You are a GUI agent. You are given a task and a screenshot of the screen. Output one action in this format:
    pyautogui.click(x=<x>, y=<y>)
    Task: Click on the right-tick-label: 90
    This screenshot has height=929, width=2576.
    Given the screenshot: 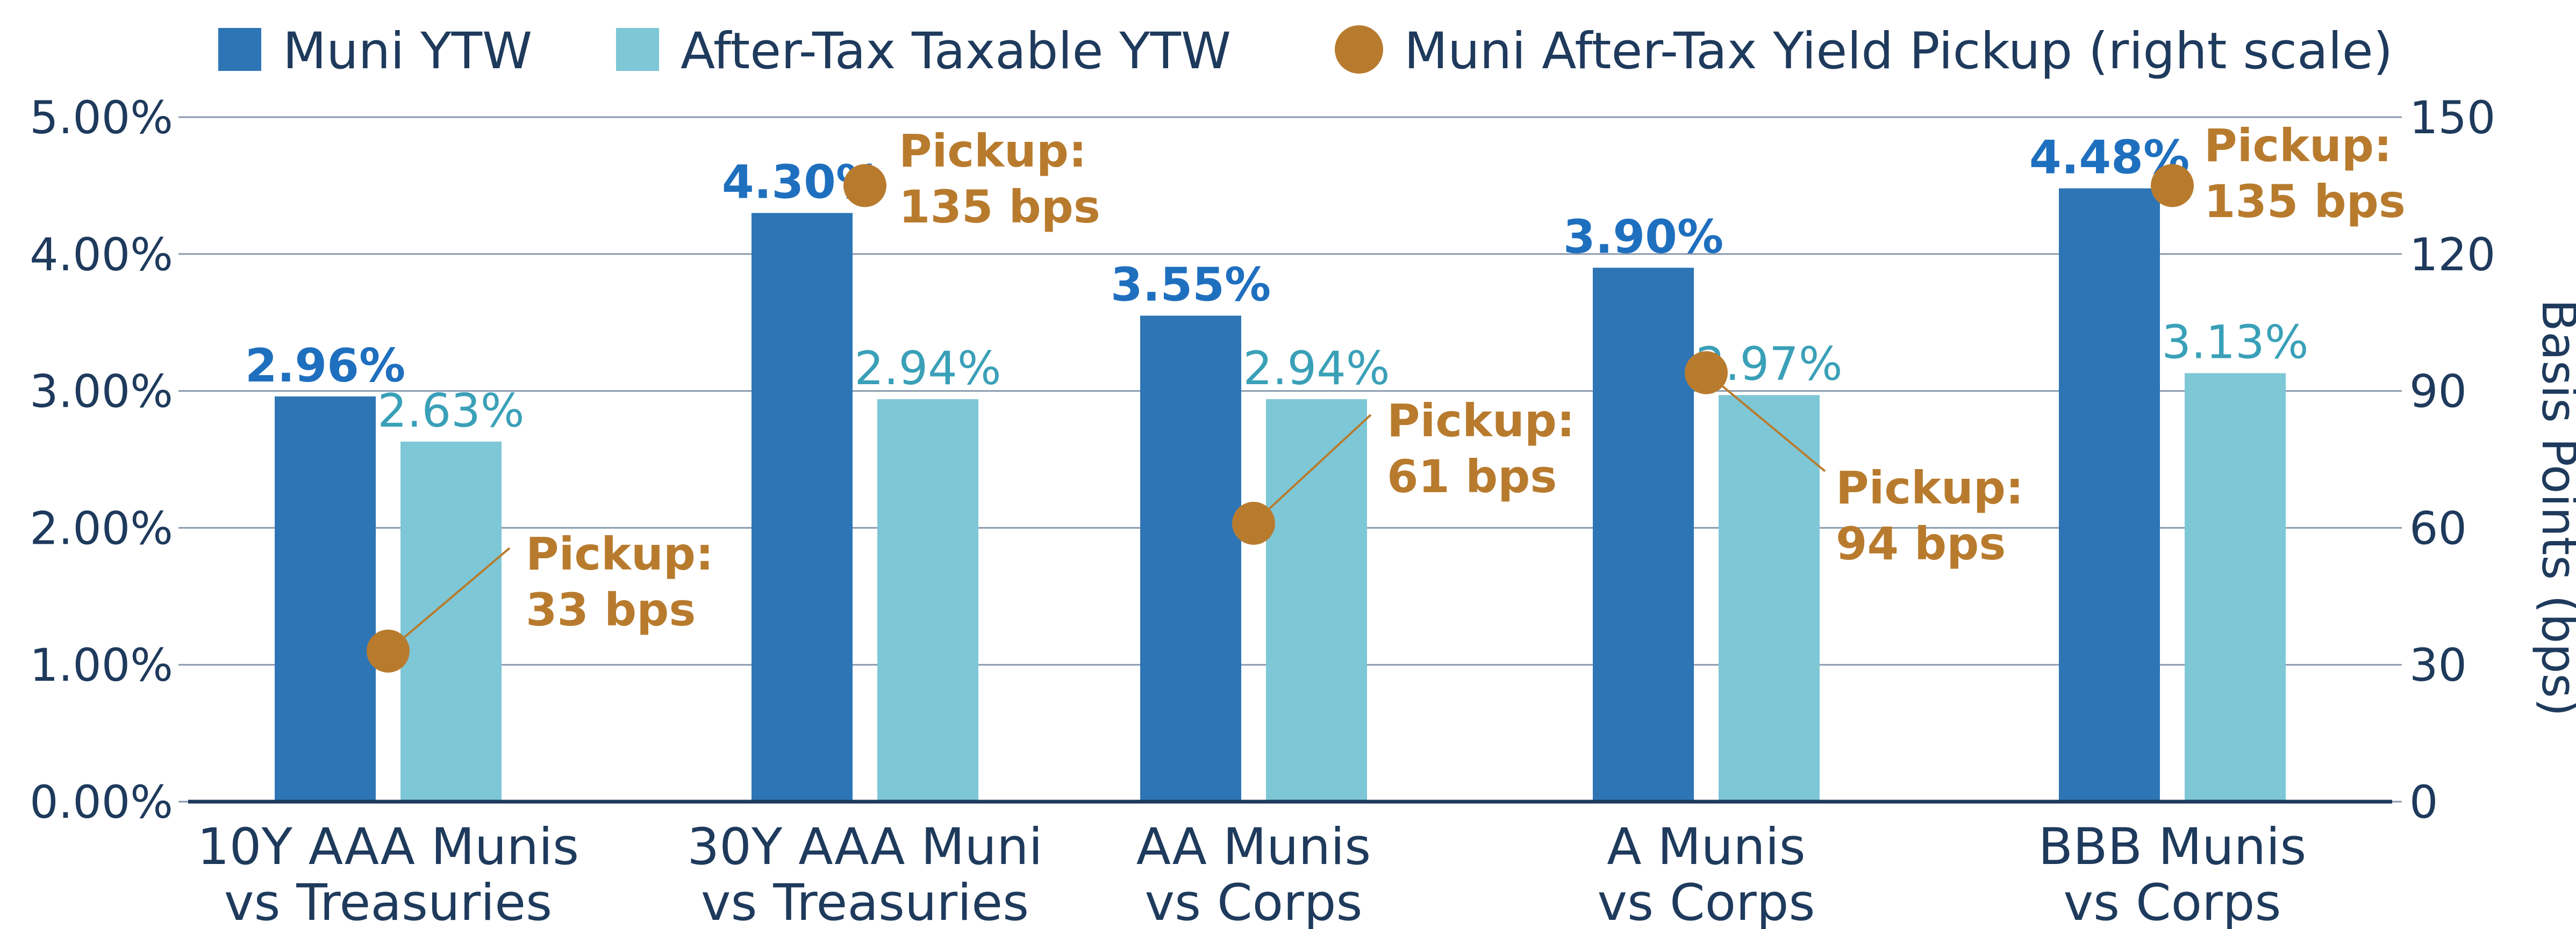 What is the action you would take?
    pyautogui.click(x=2438, y=391)
    